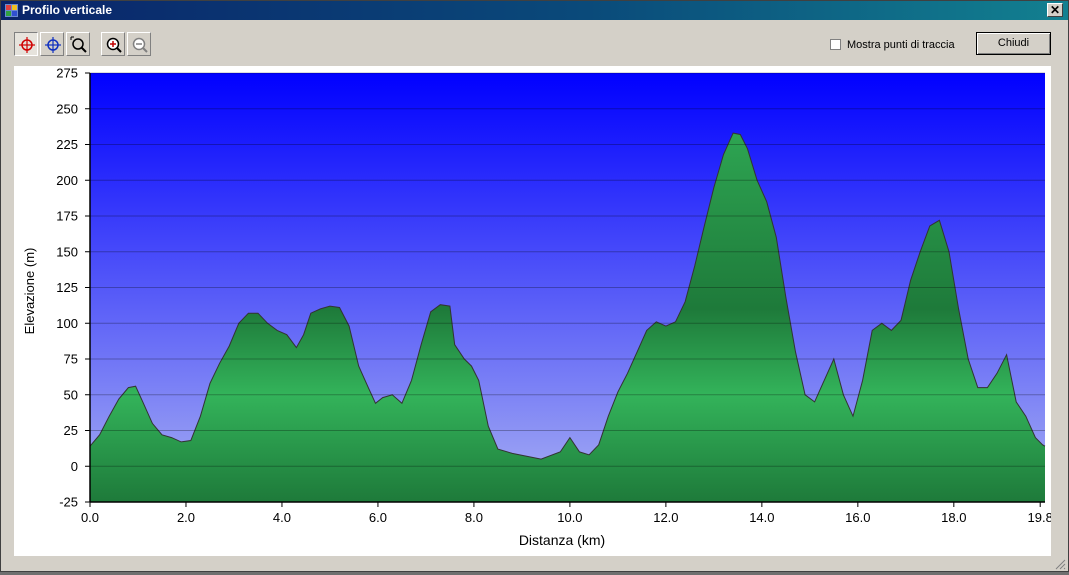 Image resolution: width=1069 pixels, height=575 pixels. I want to click on x-tick-label: 12.0, so click(665, 517).